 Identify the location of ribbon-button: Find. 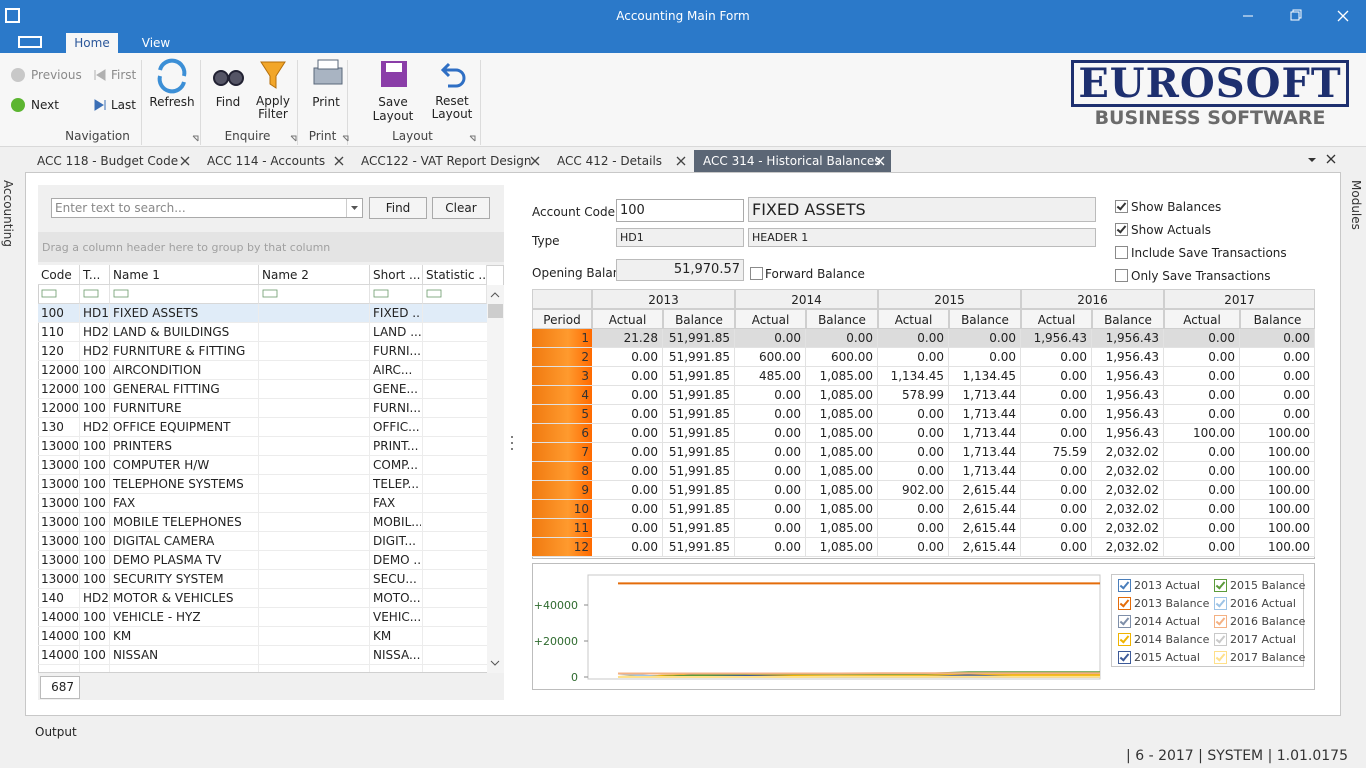
(228, 102).